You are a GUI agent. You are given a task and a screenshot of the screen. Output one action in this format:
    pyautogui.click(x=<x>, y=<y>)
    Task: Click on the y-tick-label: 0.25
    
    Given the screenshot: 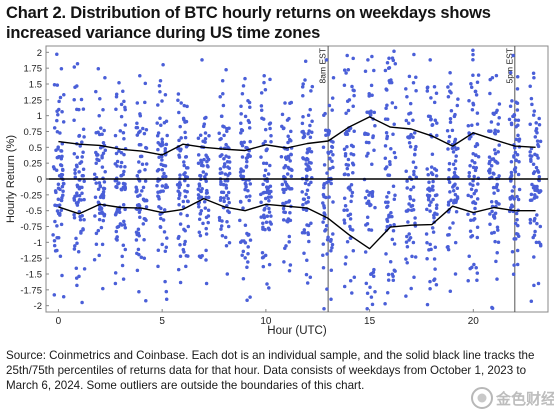 What is the action you would take?
    pyautogui.click(x=33, y=164)
    